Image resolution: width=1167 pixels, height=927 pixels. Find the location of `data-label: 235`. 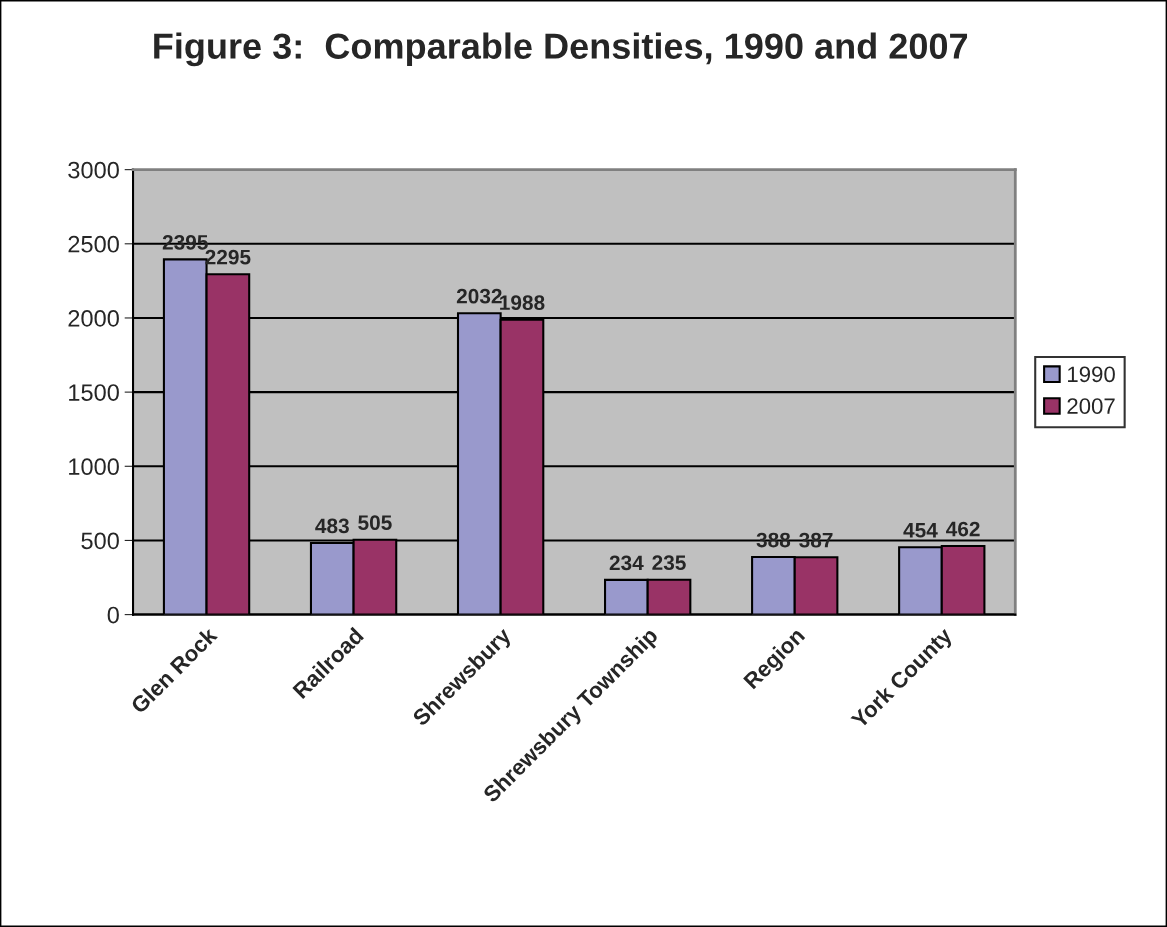

data-label: 235 is located at coordinates (669, 563).